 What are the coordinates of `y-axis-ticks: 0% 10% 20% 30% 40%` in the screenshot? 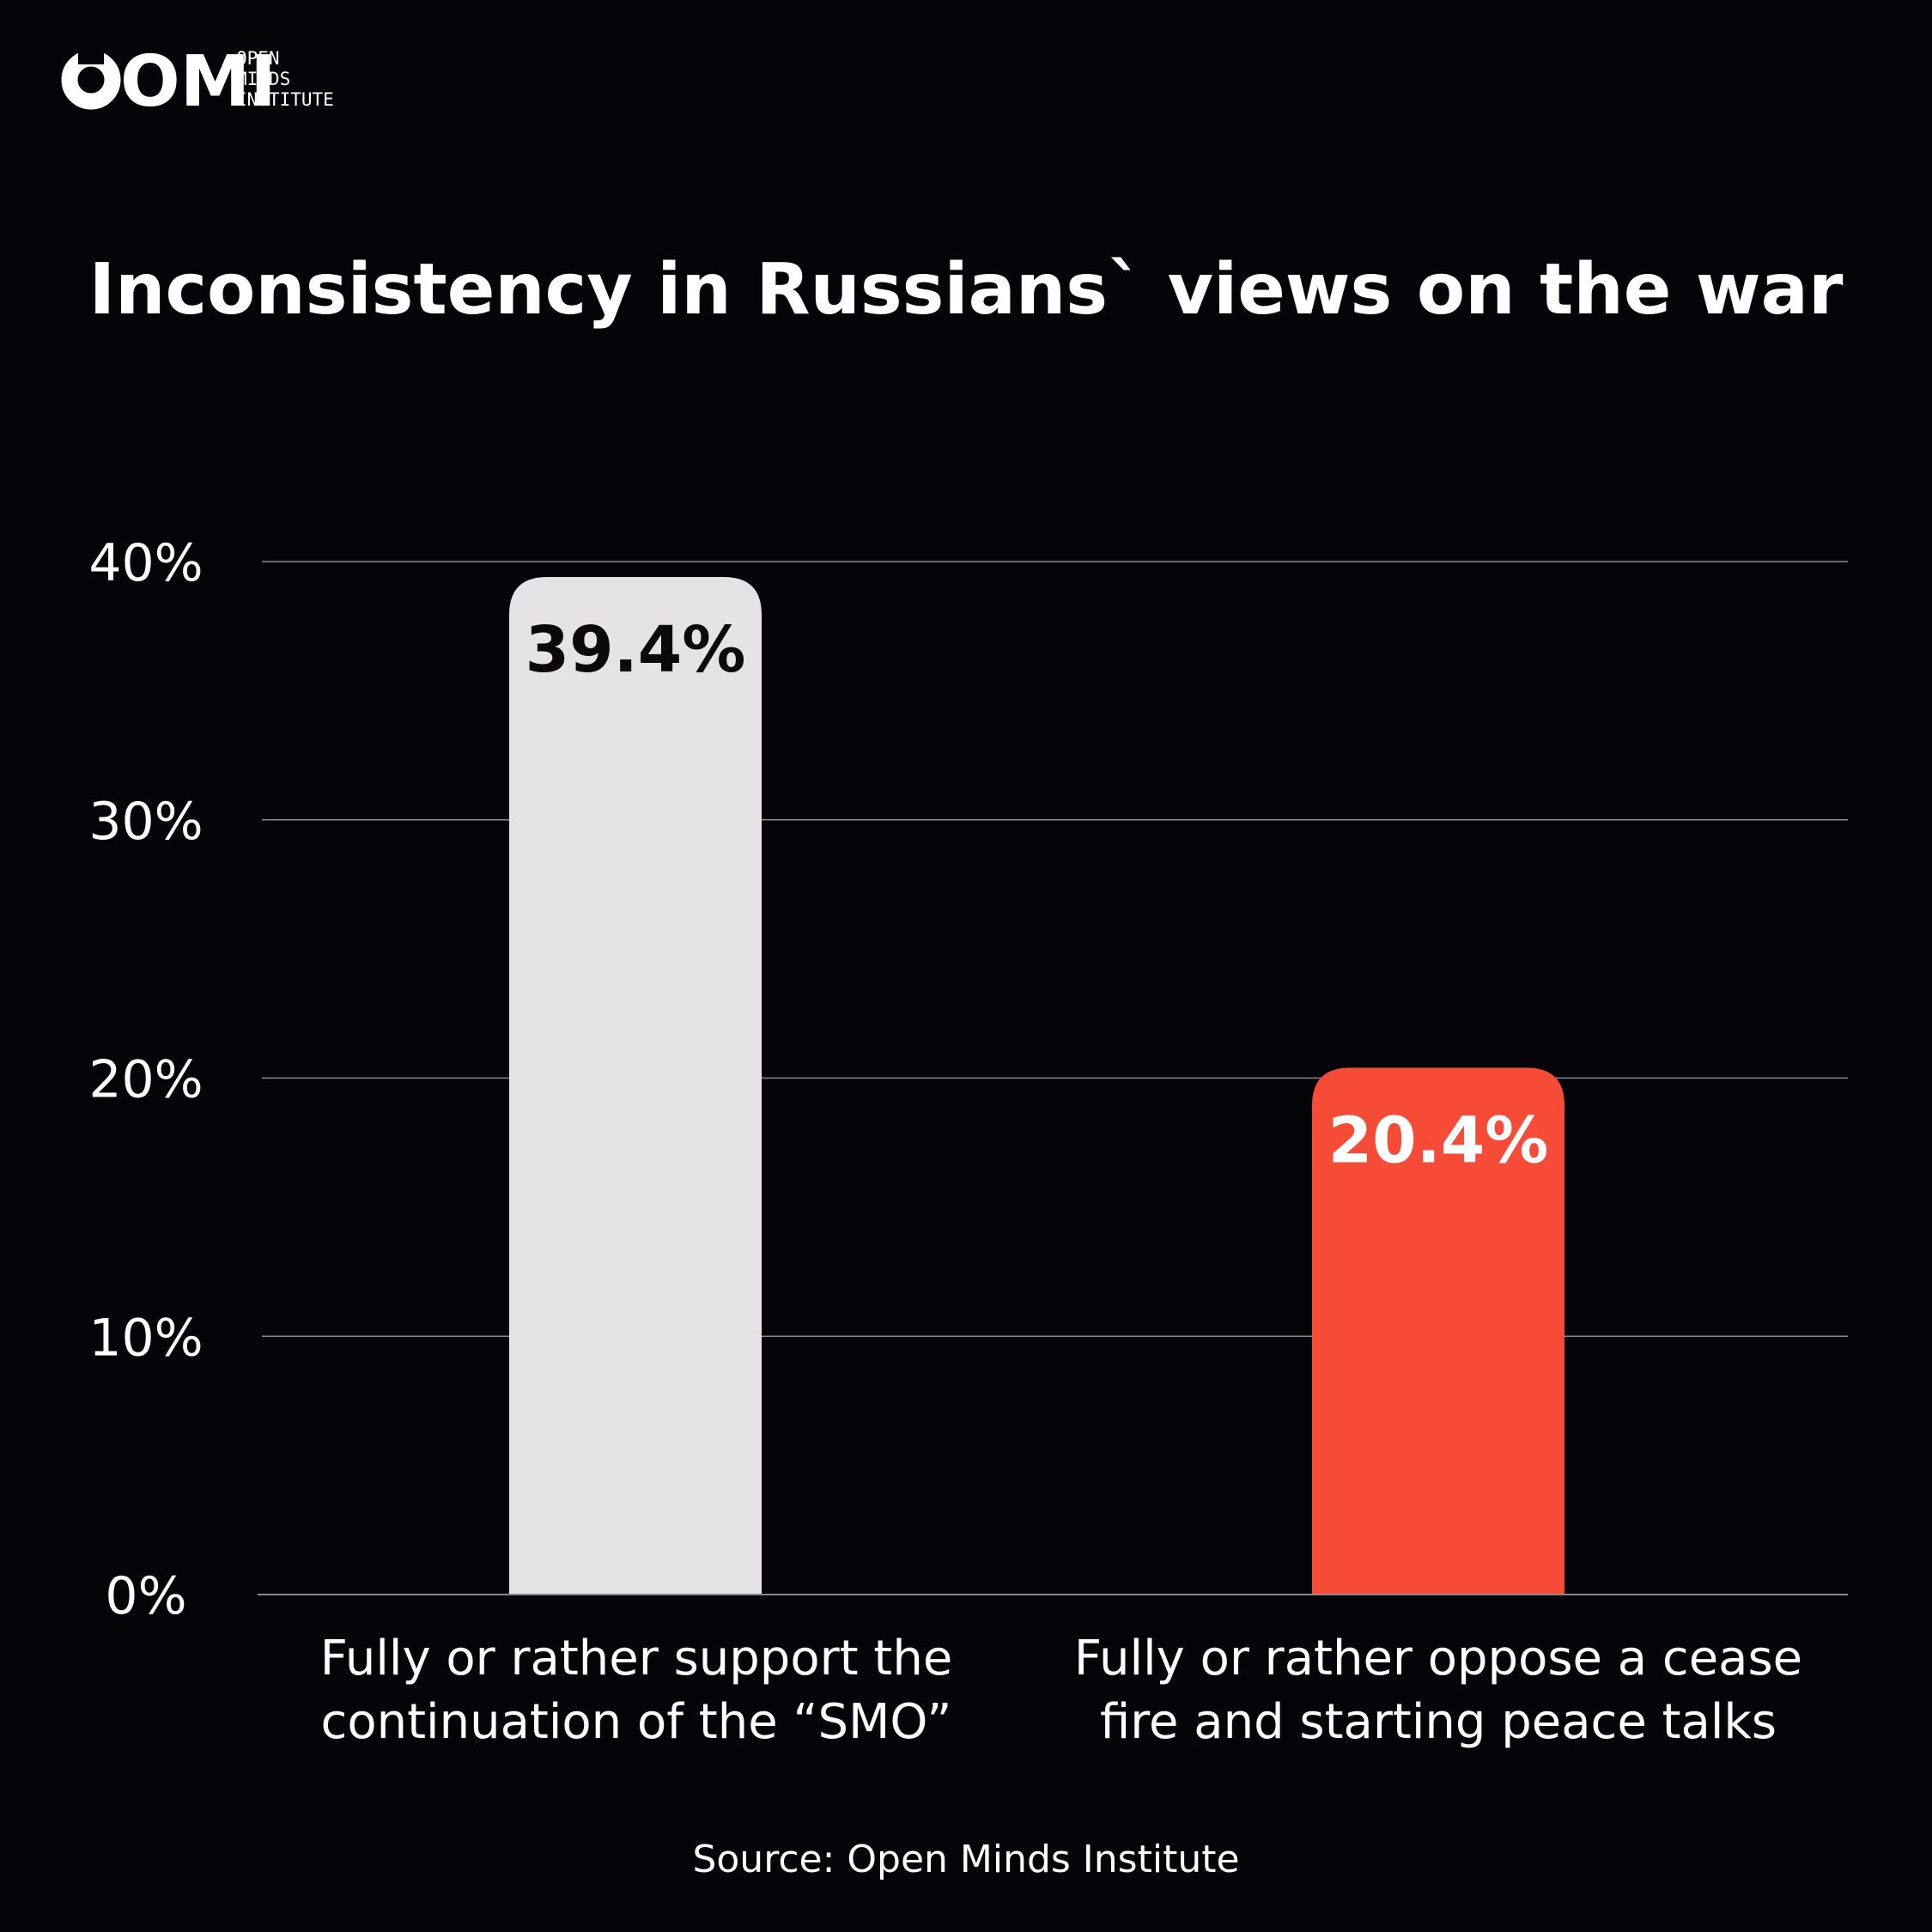 It's located at (145, 1079).